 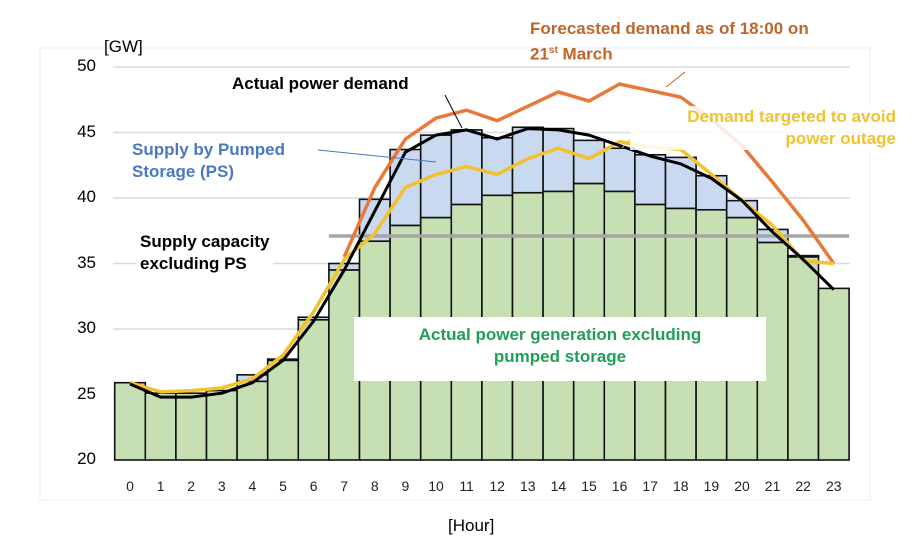 What do you see at coordinates (160, 486) in the screenshot?
I see `x-tick-label: 1` at bounding box center [160, 486].